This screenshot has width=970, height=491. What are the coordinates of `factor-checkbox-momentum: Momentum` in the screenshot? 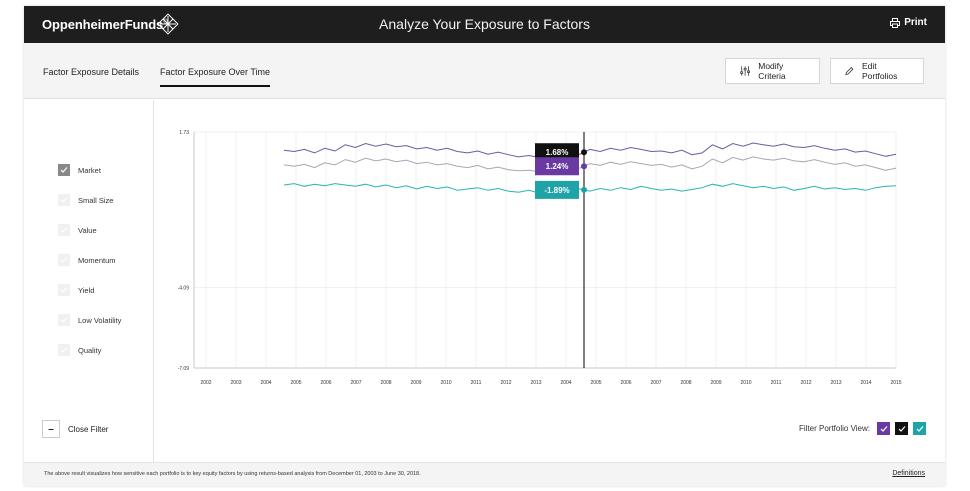 It's located at (87, 260).